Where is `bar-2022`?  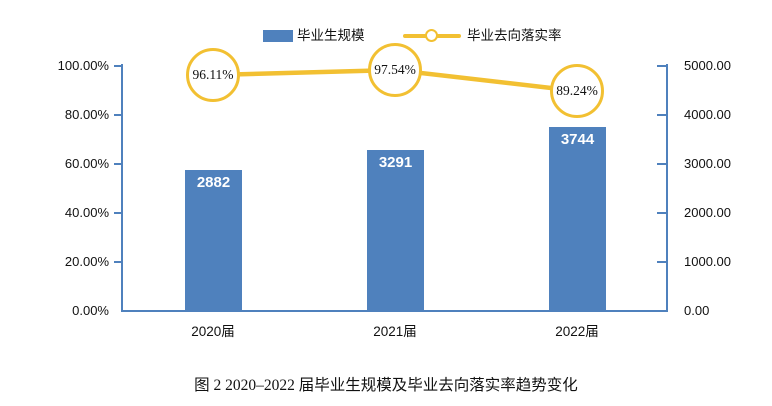 bar-2022 is located at coordinates (577, 218).